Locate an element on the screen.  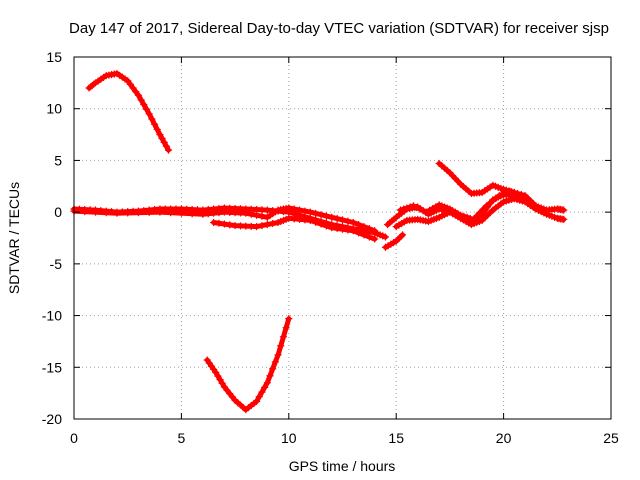
x-tick-label: 25 is located at coordinates (611, 438).